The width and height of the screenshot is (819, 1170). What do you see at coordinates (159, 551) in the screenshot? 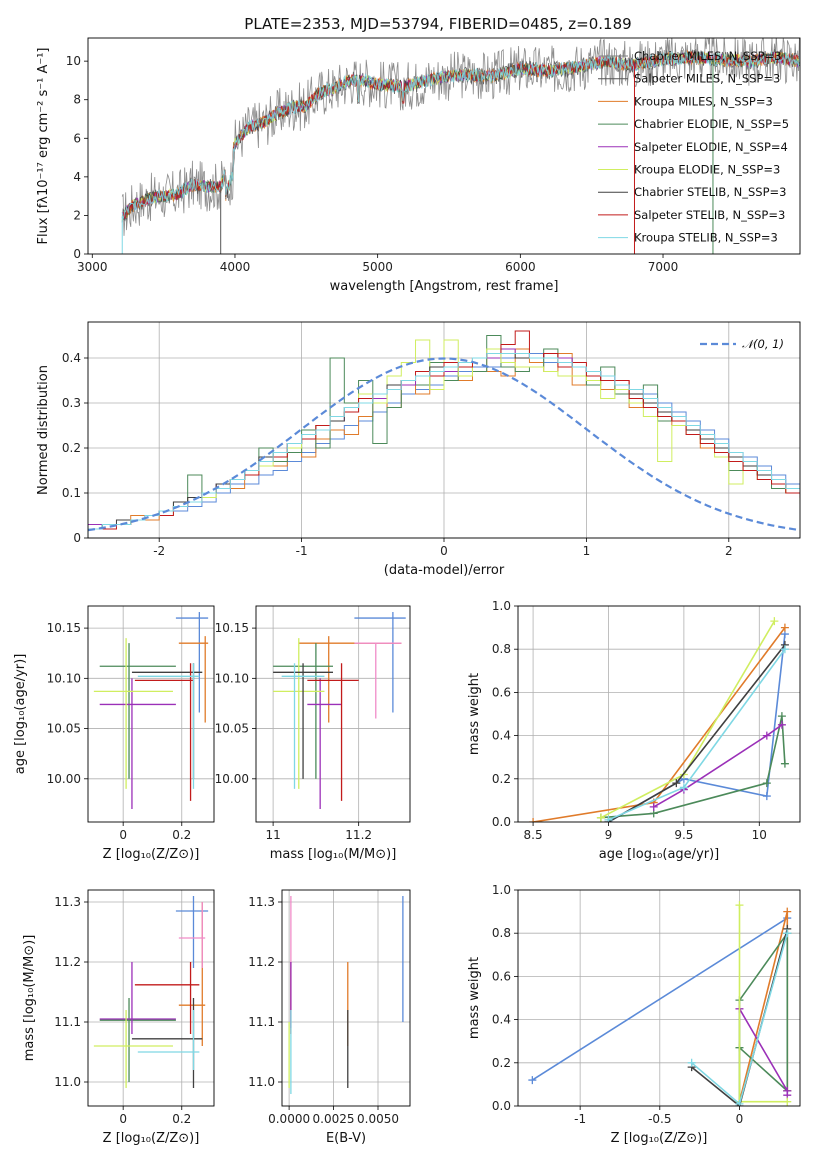
I see `x-tick-label: -2` at bounding box center [159, 551].